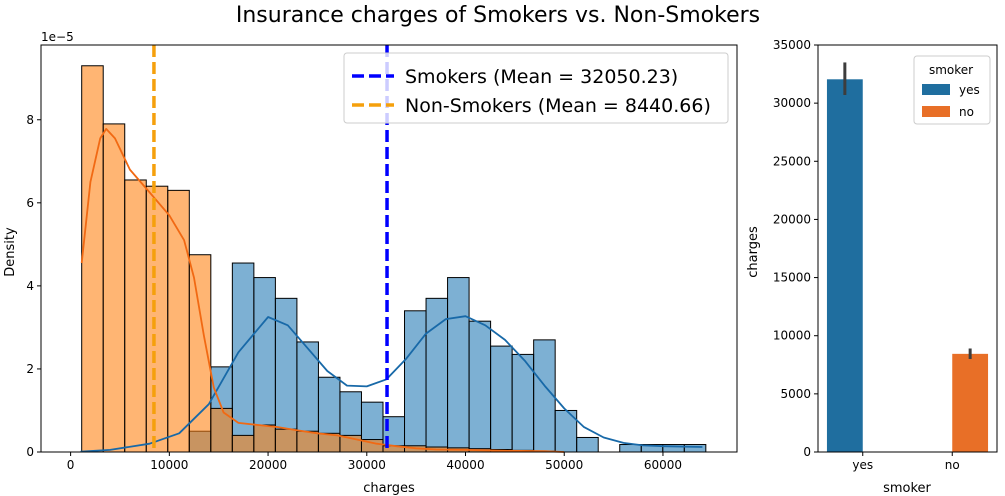  What do you see at coordinates (952, 465) in the screenshot?
I see `bar-x-tick-label: no` at bounding box center [952, 465].